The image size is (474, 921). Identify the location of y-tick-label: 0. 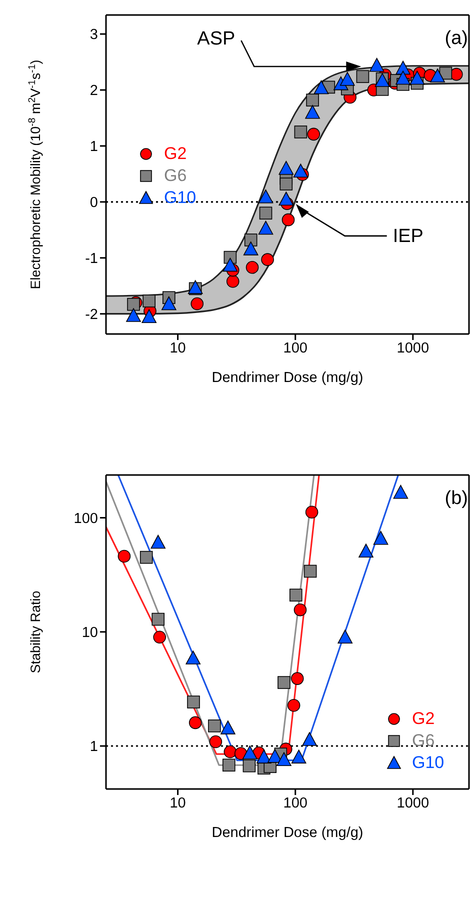
(94, 203).